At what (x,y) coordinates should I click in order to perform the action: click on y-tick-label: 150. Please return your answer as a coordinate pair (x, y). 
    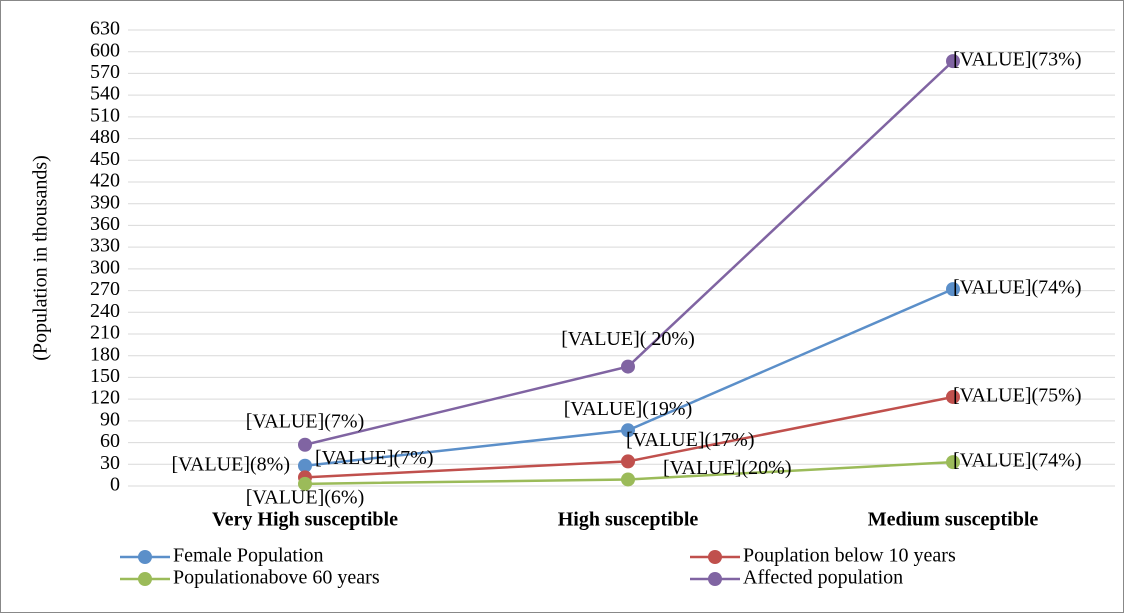
    Looking at the image, I should click on (105, 376).